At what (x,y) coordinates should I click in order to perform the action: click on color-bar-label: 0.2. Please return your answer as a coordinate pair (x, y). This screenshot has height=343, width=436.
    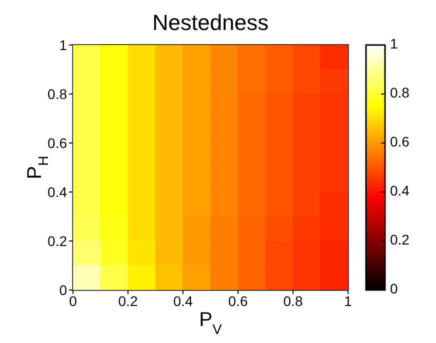
    Looking at the image, I should click on (400, 240).